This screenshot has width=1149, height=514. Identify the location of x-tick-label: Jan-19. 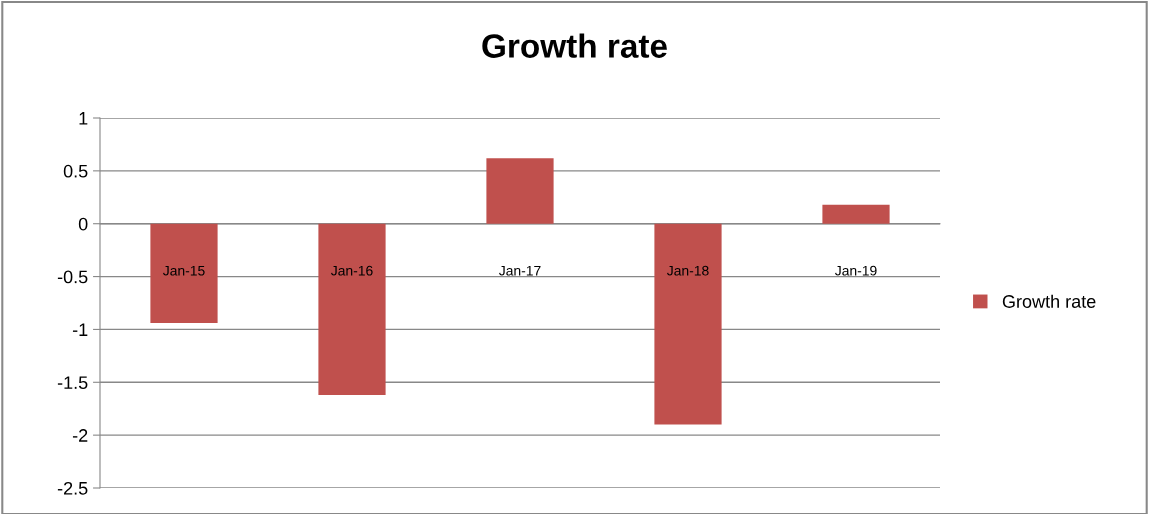
(855, 270).